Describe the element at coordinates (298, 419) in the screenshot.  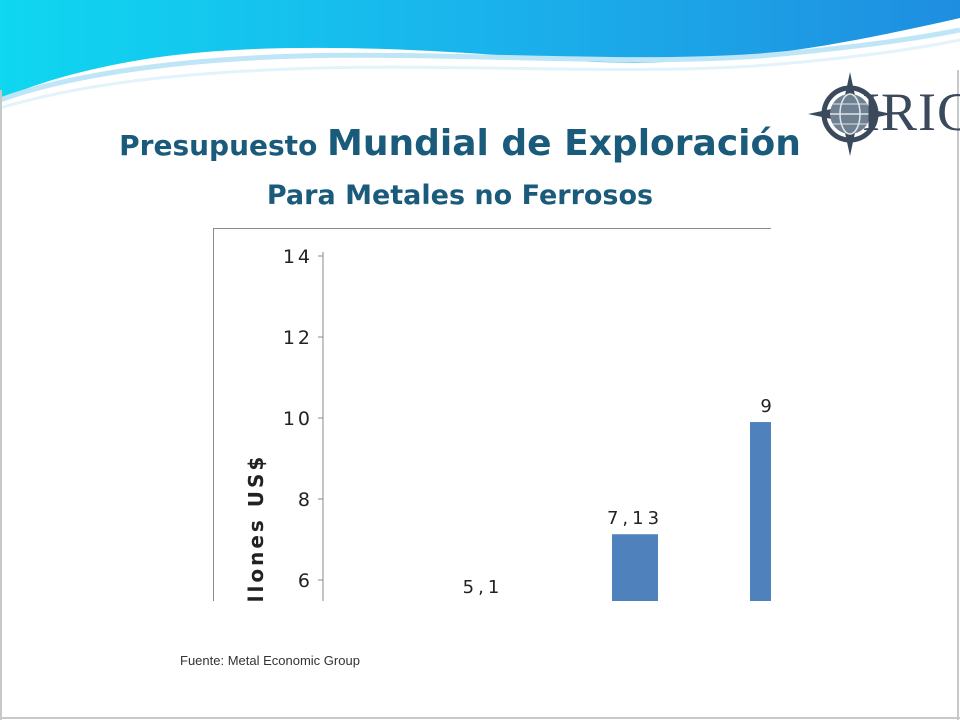
I see `y-tick-label: 10` at that location.